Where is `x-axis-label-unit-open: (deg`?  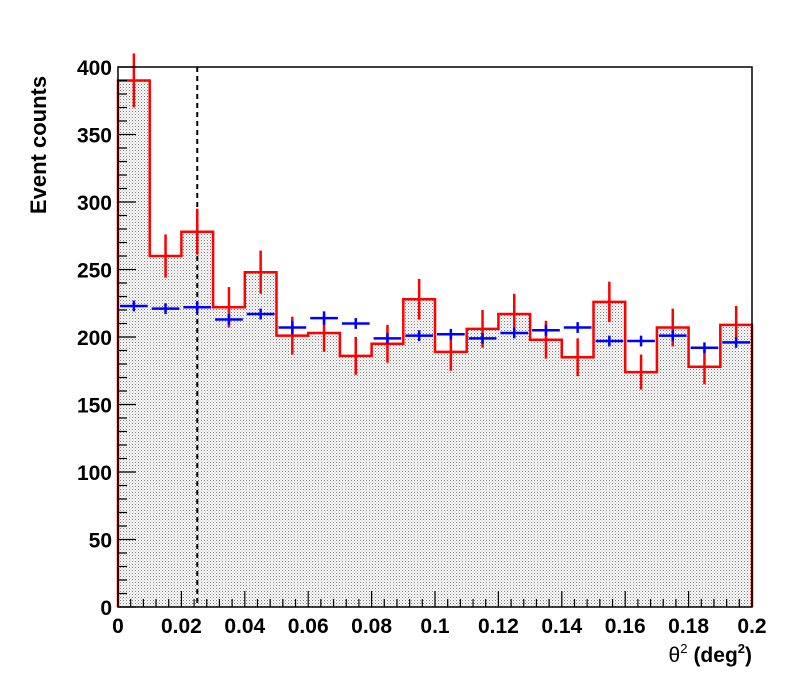 x-axis-label-unit-open: (deg is located at coordinates (715, 655).